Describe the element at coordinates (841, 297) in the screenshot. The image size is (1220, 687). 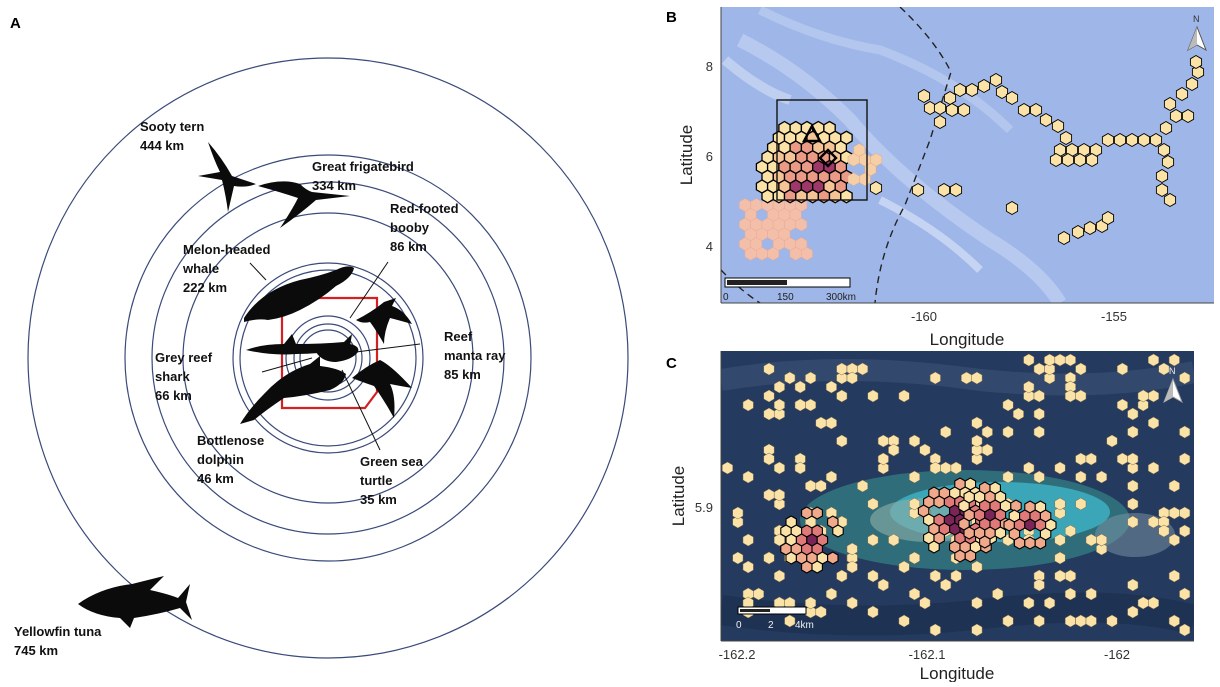
I see `svg-text: 300km` at that location.